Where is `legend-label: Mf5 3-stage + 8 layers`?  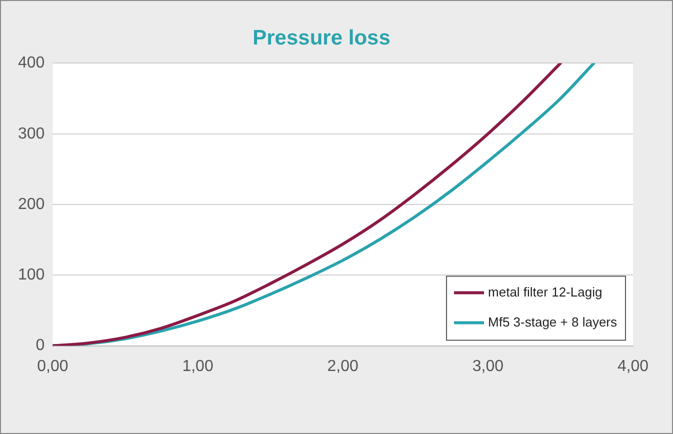
legend-label: Mf5 3-stage + 8 layers is located at coordinates (553, 322).